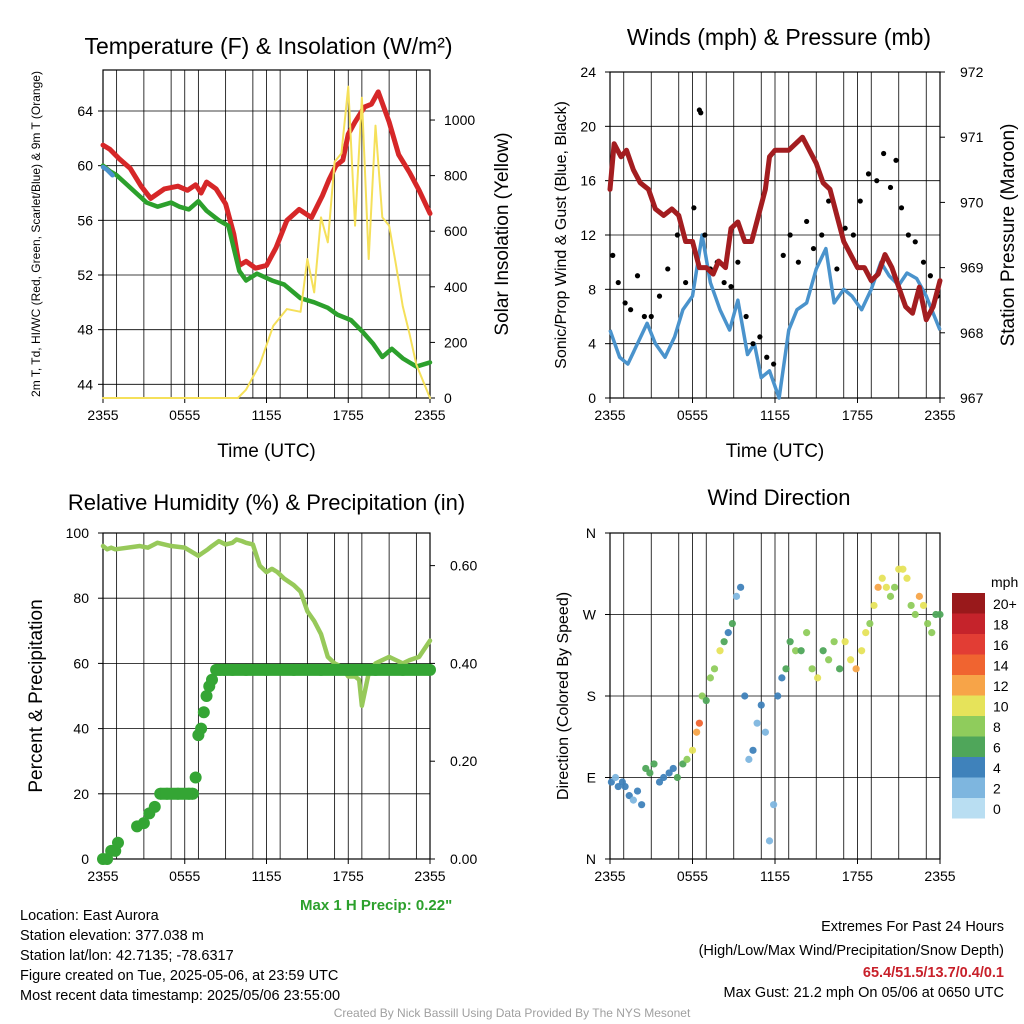  Describe the element at coordinates (376, 905) in the screenshot. I see `max-precip-annotation: Max 1 H Precip: 0.22"` at that location.